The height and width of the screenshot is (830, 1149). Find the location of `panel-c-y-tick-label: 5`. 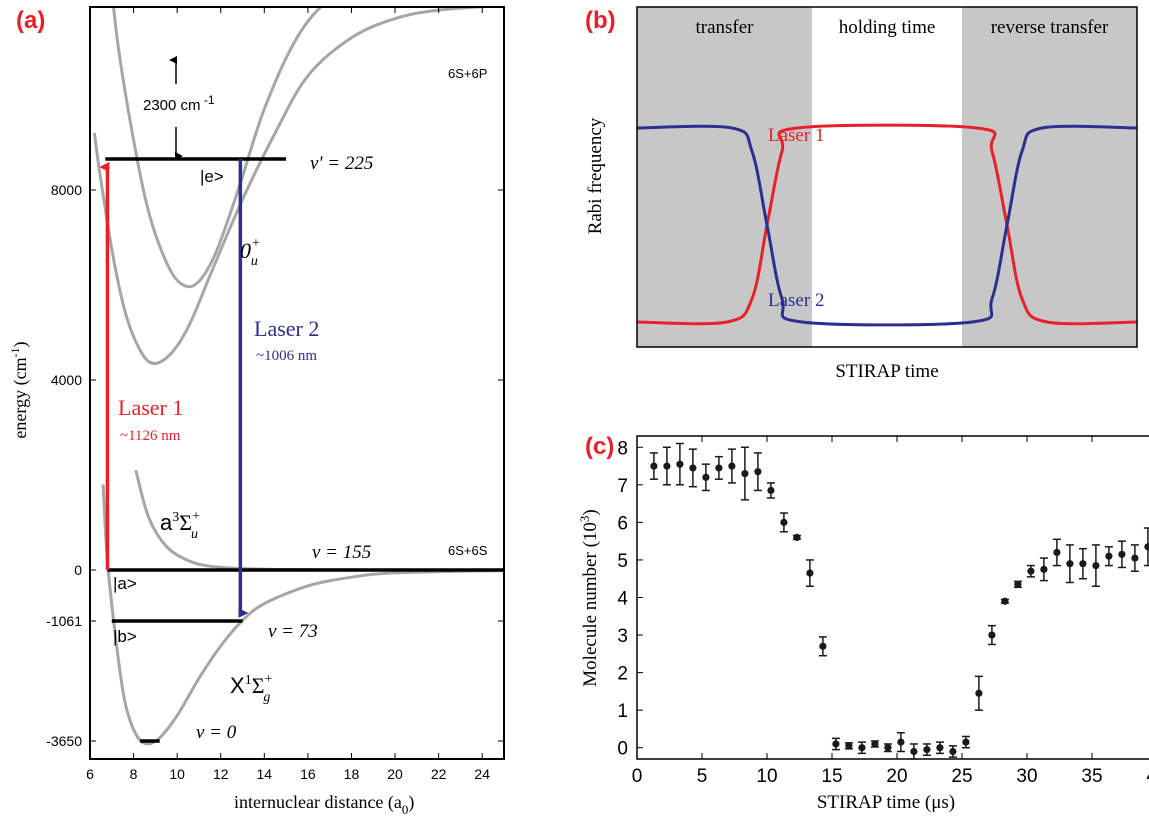

panel-c-y-tick-label: 5 is located at coordinates (622, 561).